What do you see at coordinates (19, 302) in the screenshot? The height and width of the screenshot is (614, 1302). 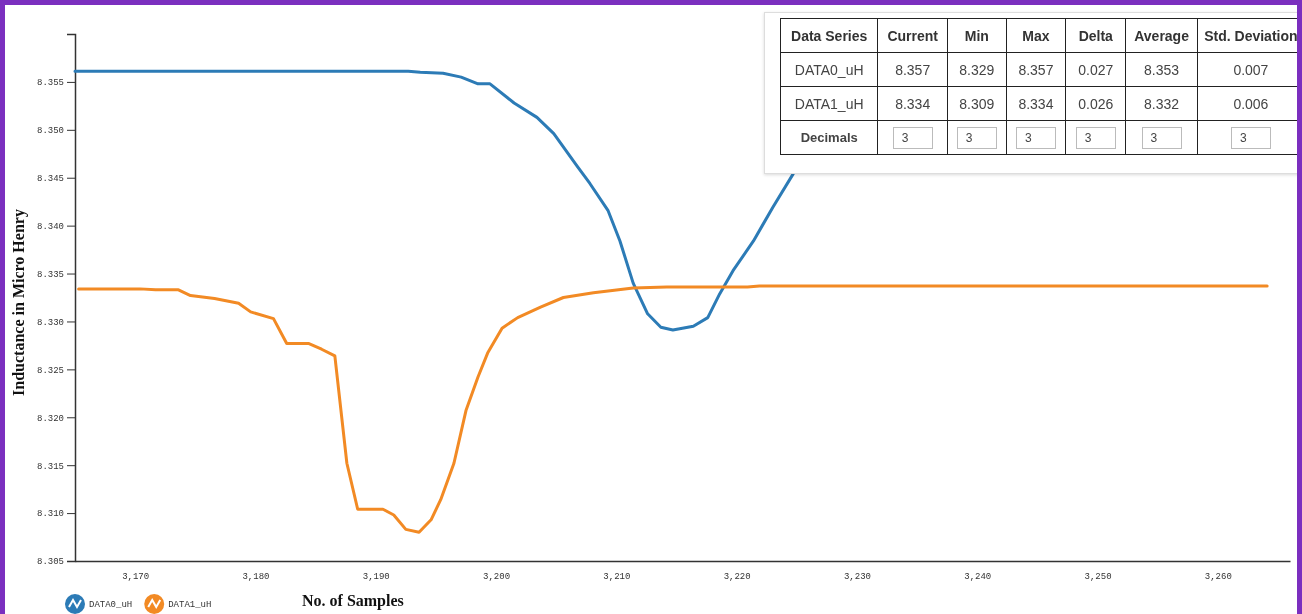 I see `y-axis-title: Inductance in Micro Henry` at bounding box center [19, 302].